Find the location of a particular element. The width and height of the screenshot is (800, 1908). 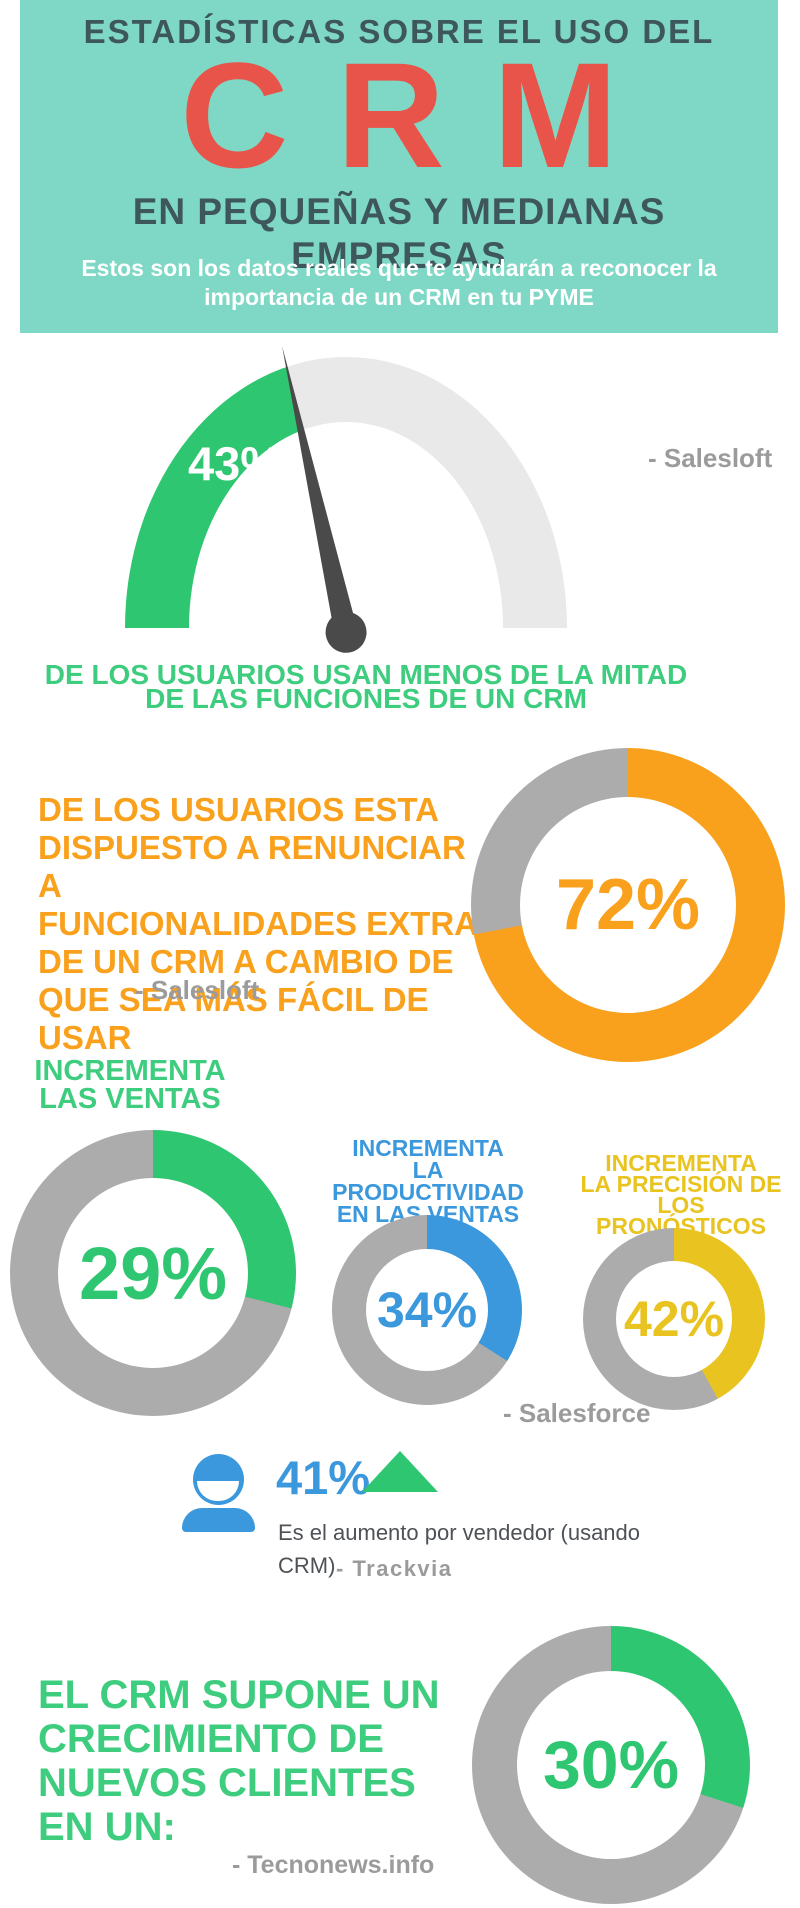

donut-42-percent: 42% is located at coordinates (674, 1319).